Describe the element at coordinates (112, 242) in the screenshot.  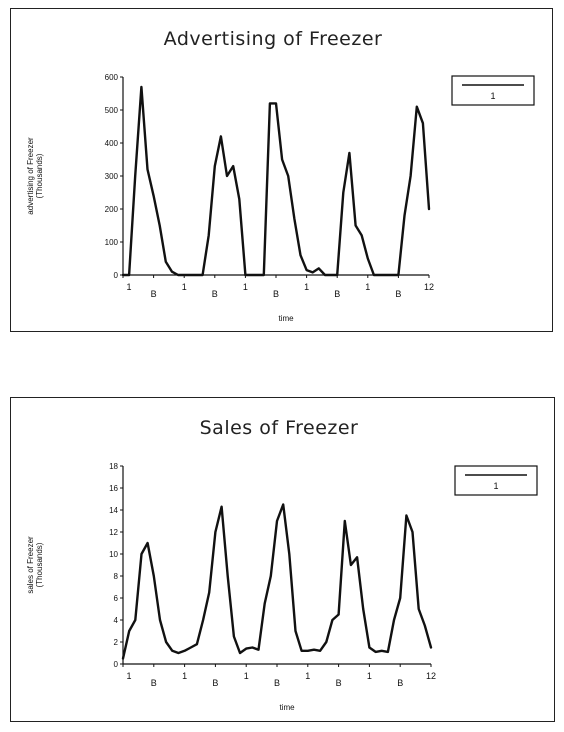
I see `y-tick-label: 100` at that location.